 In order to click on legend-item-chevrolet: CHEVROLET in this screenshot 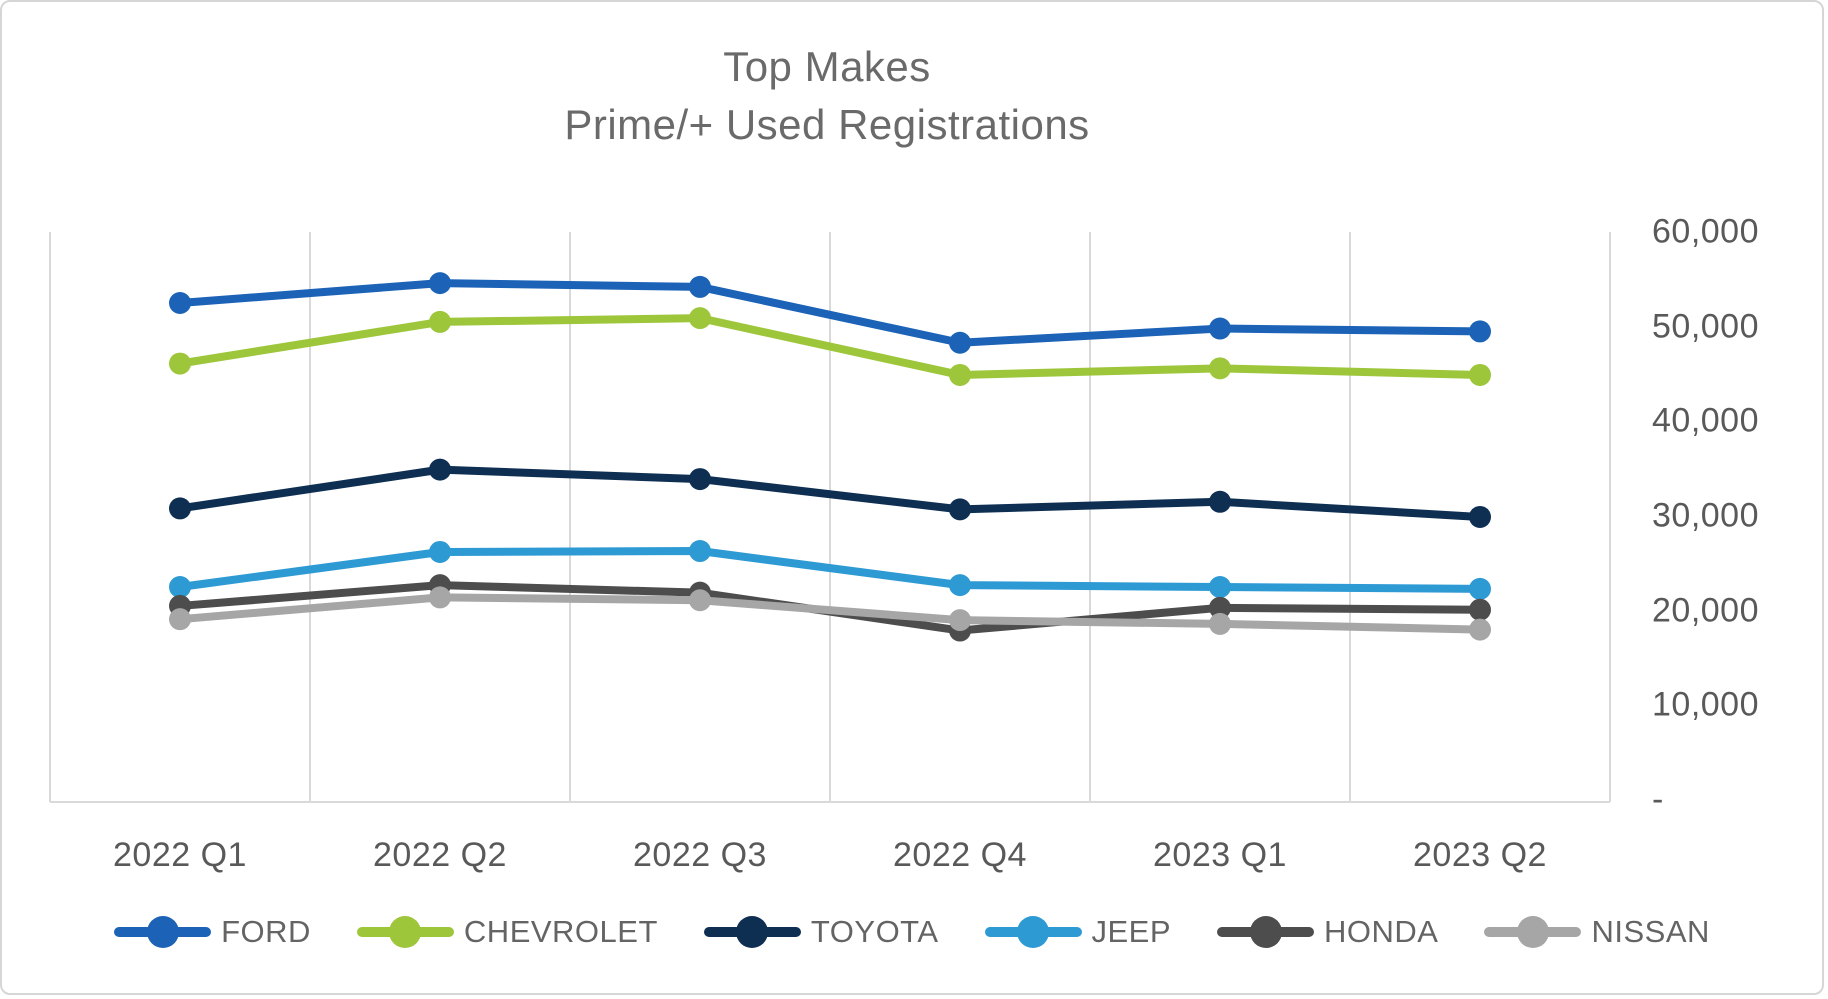, I will do `click(507, 932)`.